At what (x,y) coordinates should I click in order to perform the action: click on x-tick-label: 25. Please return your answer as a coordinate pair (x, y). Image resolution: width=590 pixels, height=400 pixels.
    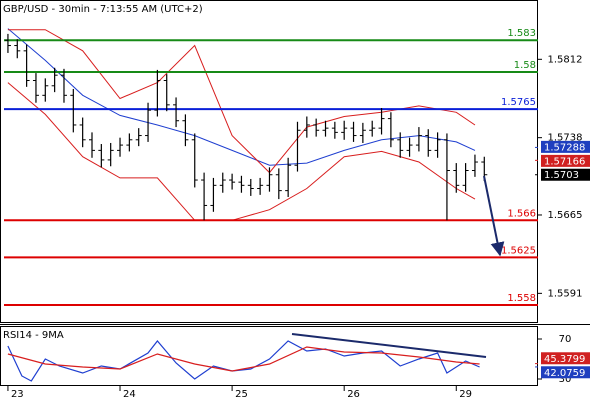
    Looking at the image, I should click on (241, 394).